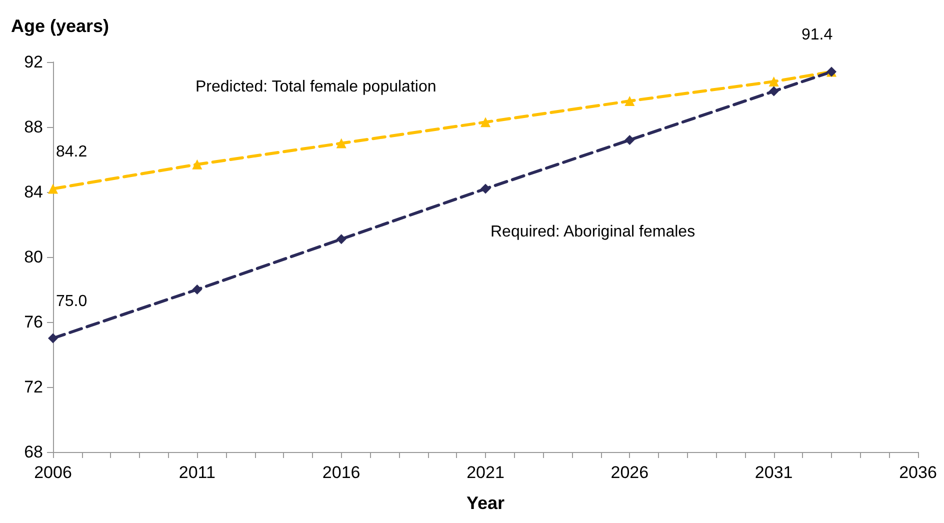  What do you see at coordinates (316, 87) in the screenshot?
I see `text: Predicted: Total female population` at bounding box center [316, 87].